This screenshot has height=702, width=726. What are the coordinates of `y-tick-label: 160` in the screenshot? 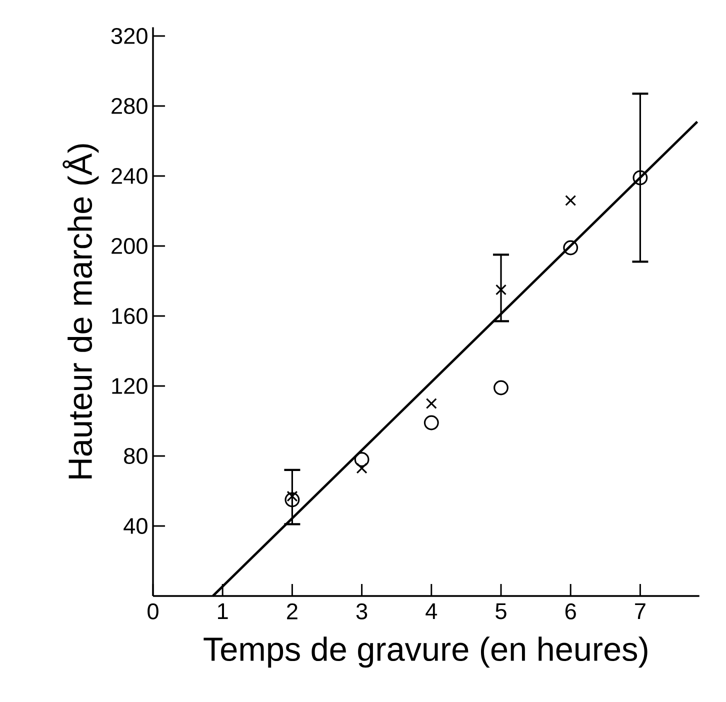 It's located at (130, 316).